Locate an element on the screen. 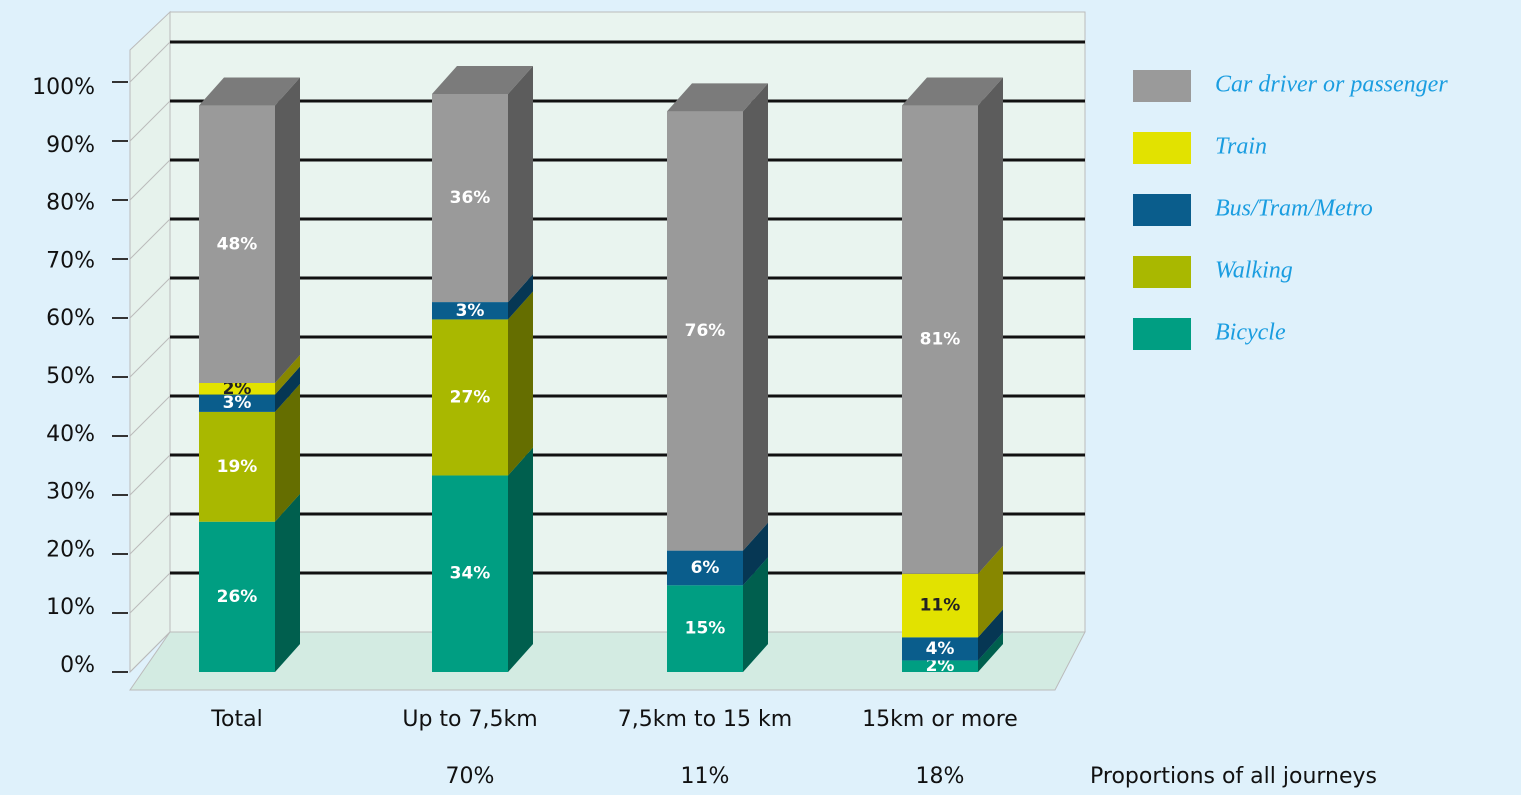 Image resolution: width=1521 pixels, height=795 pixels. y-tick-label: 30% is located at coordinates (70, 492).